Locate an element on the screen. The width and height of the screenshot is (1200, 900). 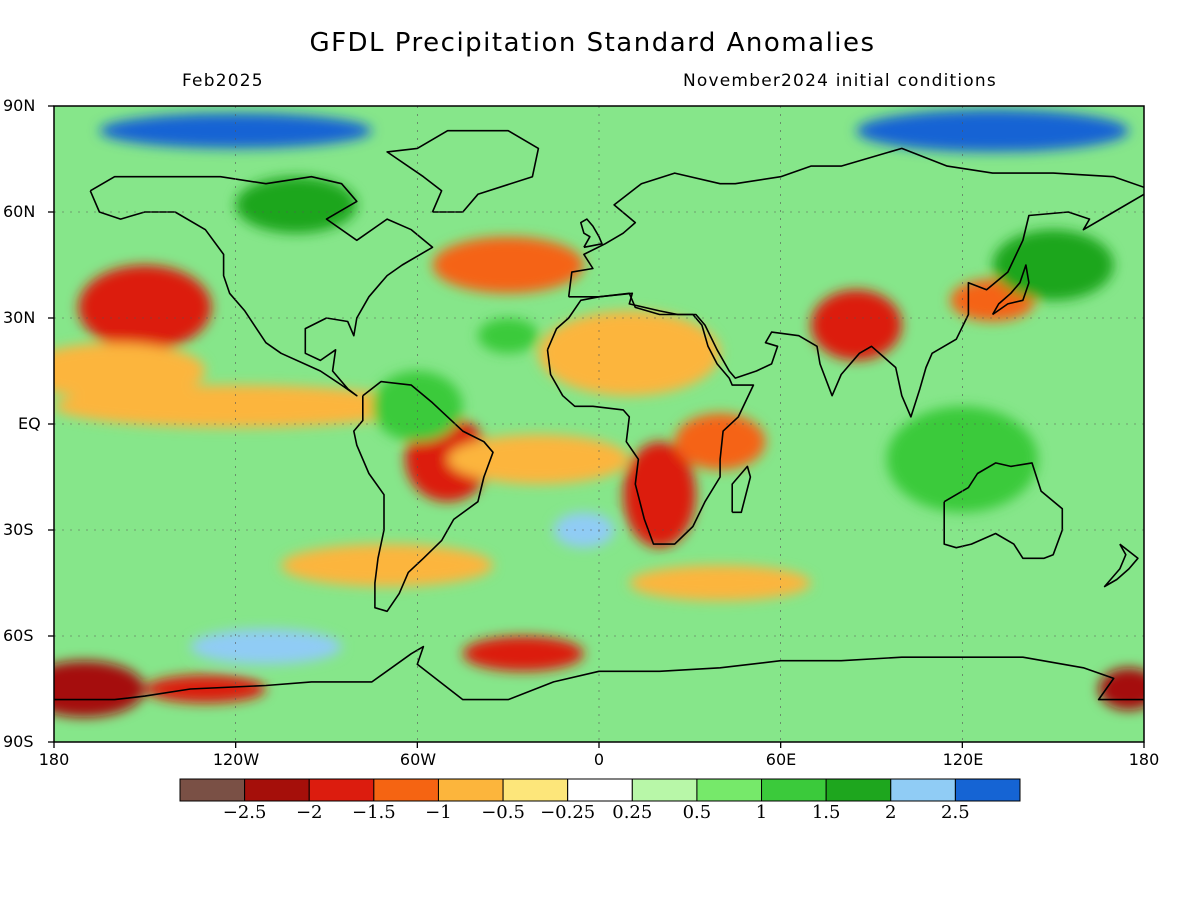
coastline-south-america is located at coordinates (423, 496).